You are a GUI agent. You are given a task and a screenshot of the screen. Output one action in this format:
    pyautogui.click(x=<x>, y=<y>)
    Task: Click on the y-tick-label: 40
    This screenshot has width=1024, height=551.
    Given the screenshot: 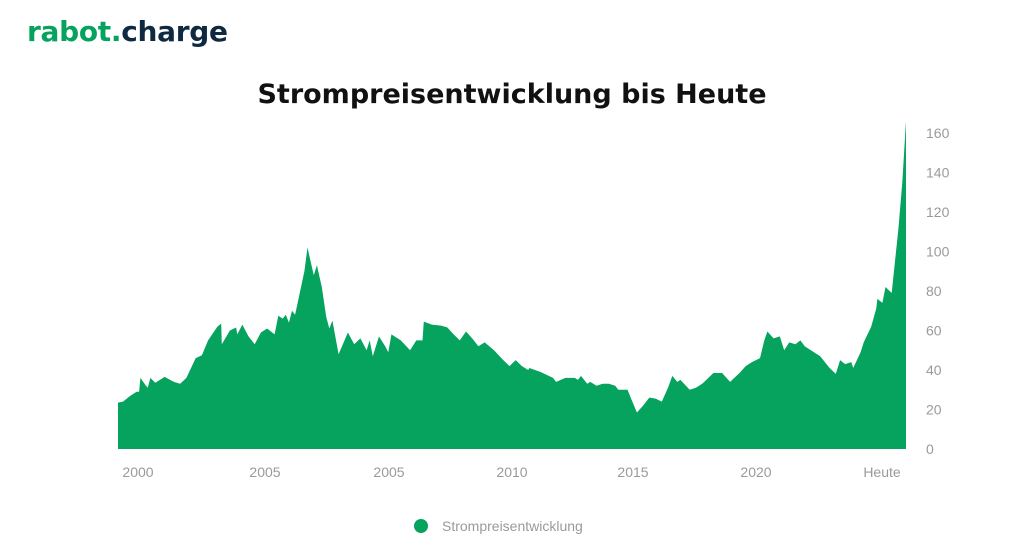 What is the action you would take?
    pyautogui.click(x=934, y=370)
    